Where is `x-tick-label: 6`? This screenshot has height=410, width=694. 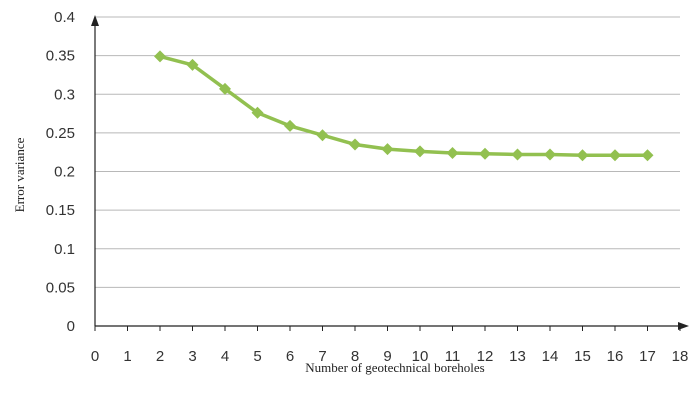 x-tick-label: 6 is located at coordinates (290, 356).